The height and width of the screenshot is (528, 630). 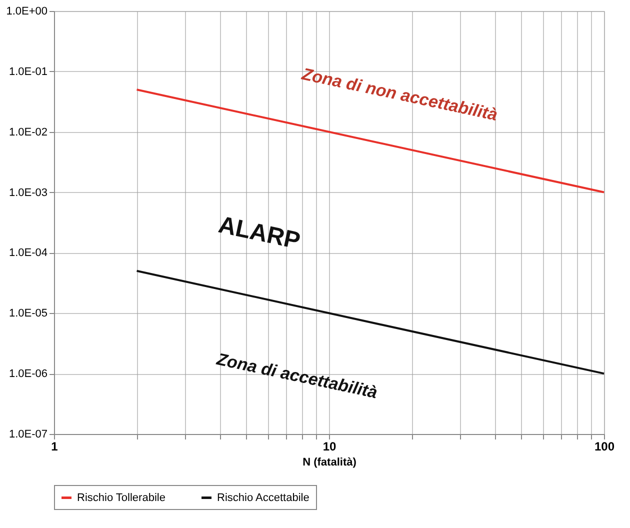 What do you see at coordinates (28, 374) in the screenshot?
I see `y-tick-label: 1.0E-06` at bounding box center [28, 374].